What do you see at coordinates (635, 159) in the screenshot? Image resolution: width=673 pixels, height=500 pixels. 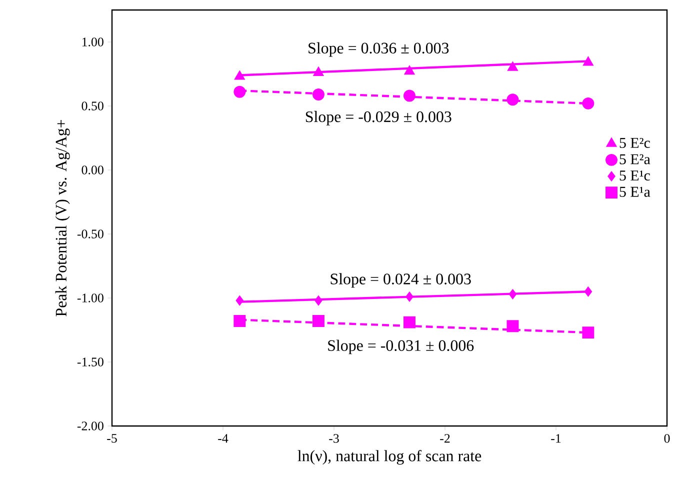 I see `legend-label: 5 E²a` at bounding box center [635, 159].